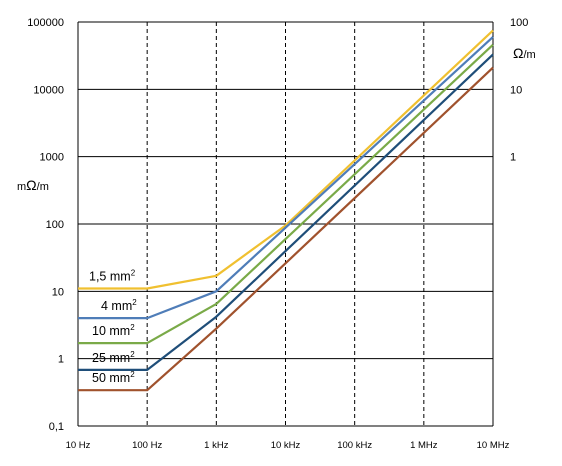  Describe the element at coordinates (216, 445) in the screenshot. I see `x-tick-label: 1 kHz` at that location.